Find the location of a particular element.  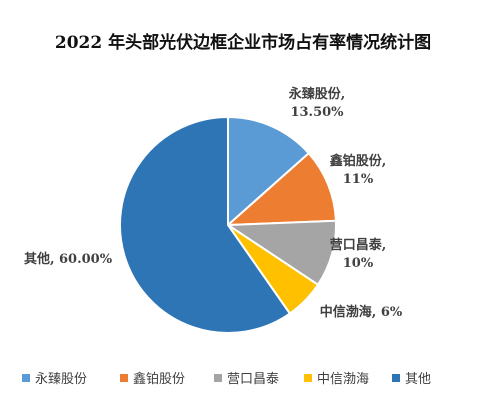

legend-item-1: 永臻股份 is located at coordinates (54, 379).